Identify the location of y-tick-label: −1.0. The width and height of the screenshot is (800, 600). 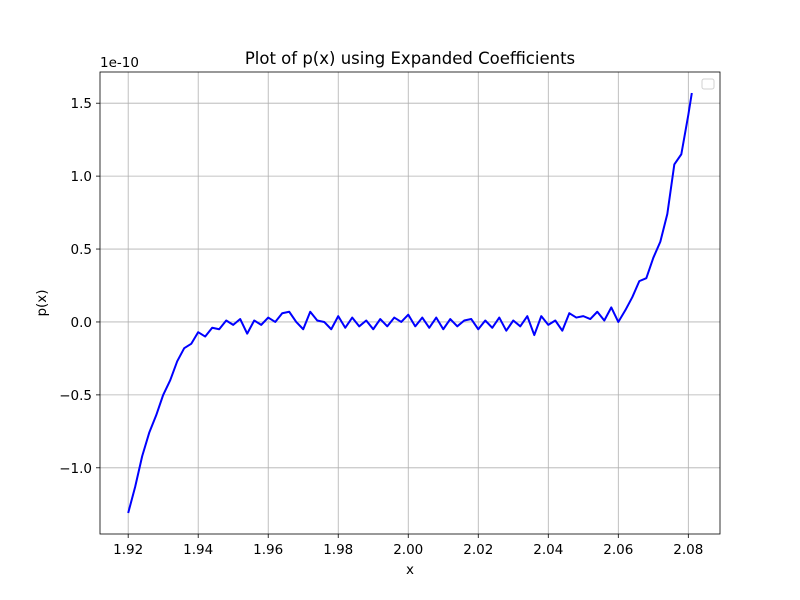
(75, 469).